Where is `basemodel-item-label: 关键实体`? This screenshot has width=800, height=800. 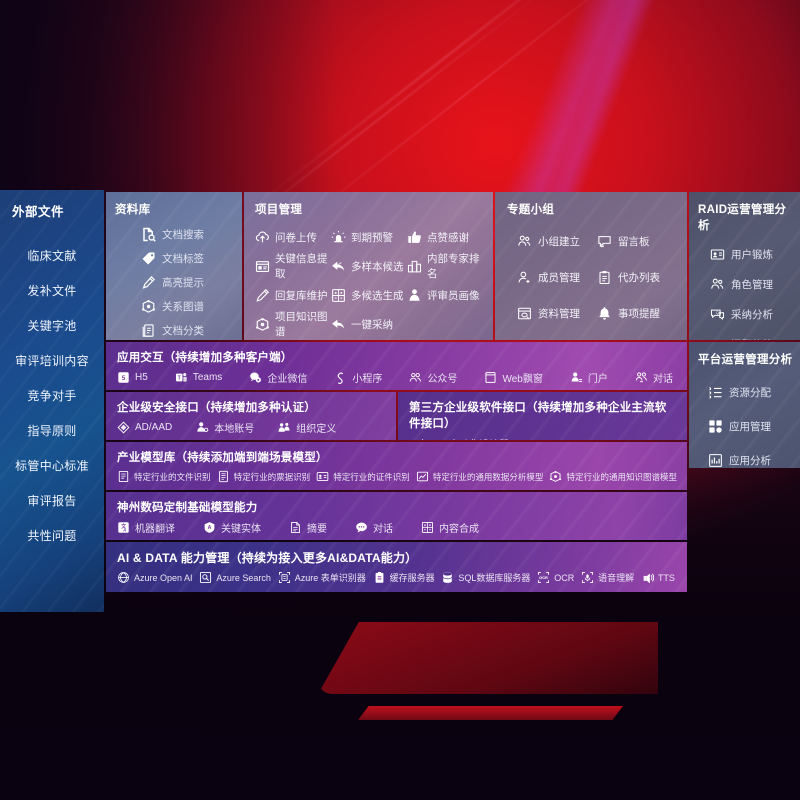 basemodel-item-label: 关键实体 is located at coordinates (241, 529).